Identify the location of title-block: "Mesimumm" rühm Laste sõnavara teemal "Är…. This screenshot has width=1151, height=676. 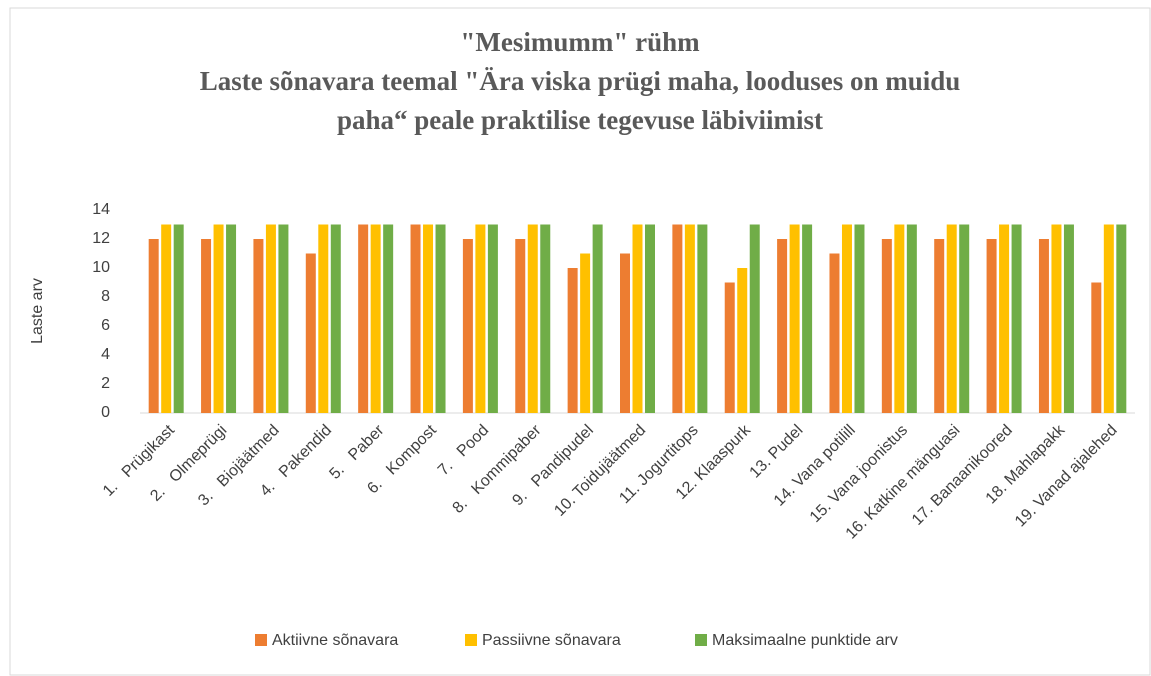
(580, 81).